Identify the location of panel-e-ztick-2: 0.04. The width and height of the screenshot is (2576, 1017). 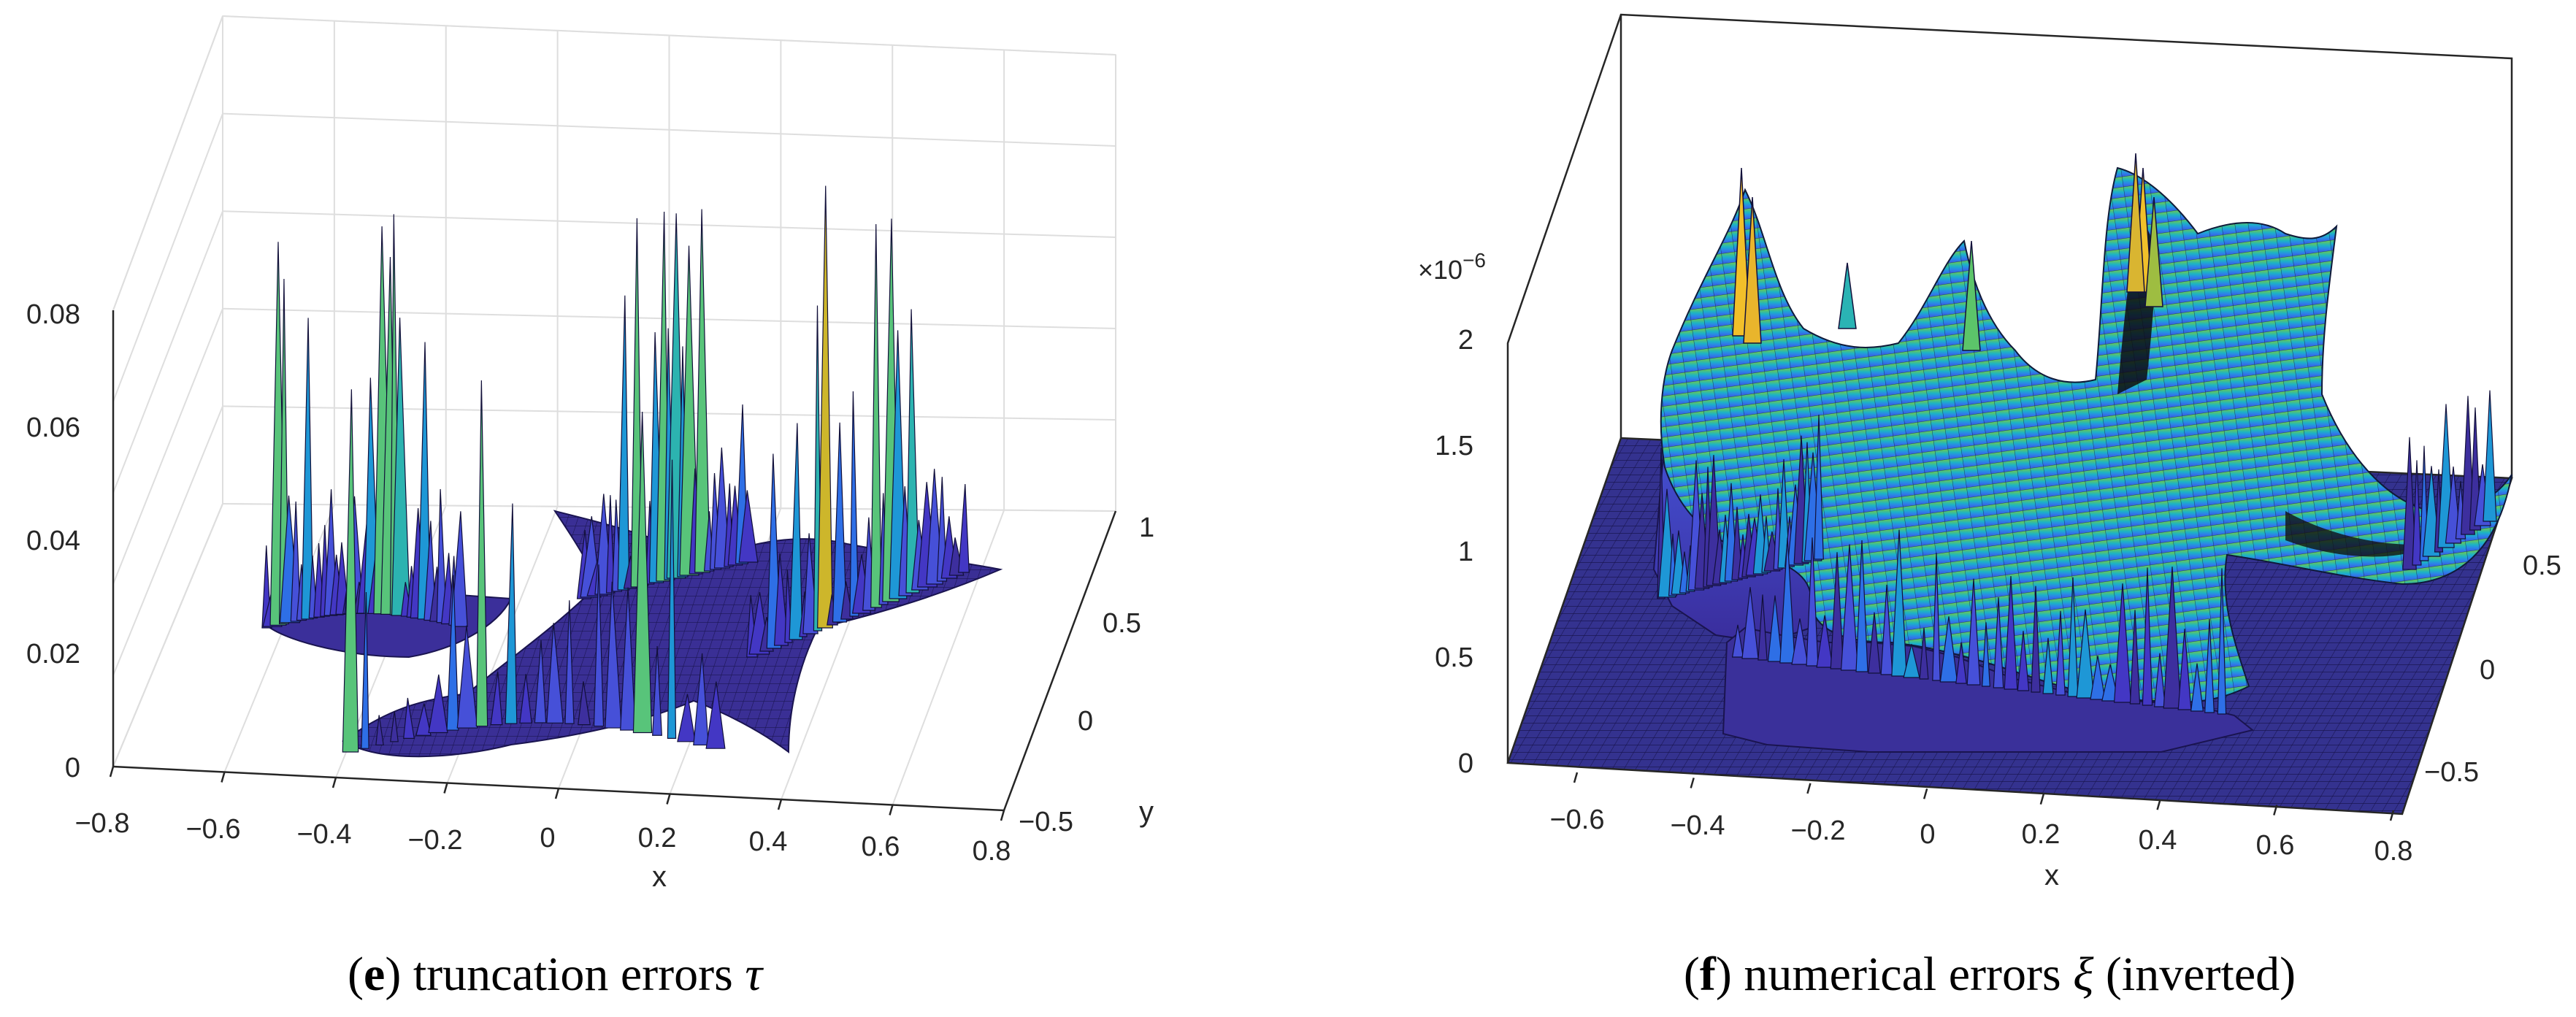
(53, 541).